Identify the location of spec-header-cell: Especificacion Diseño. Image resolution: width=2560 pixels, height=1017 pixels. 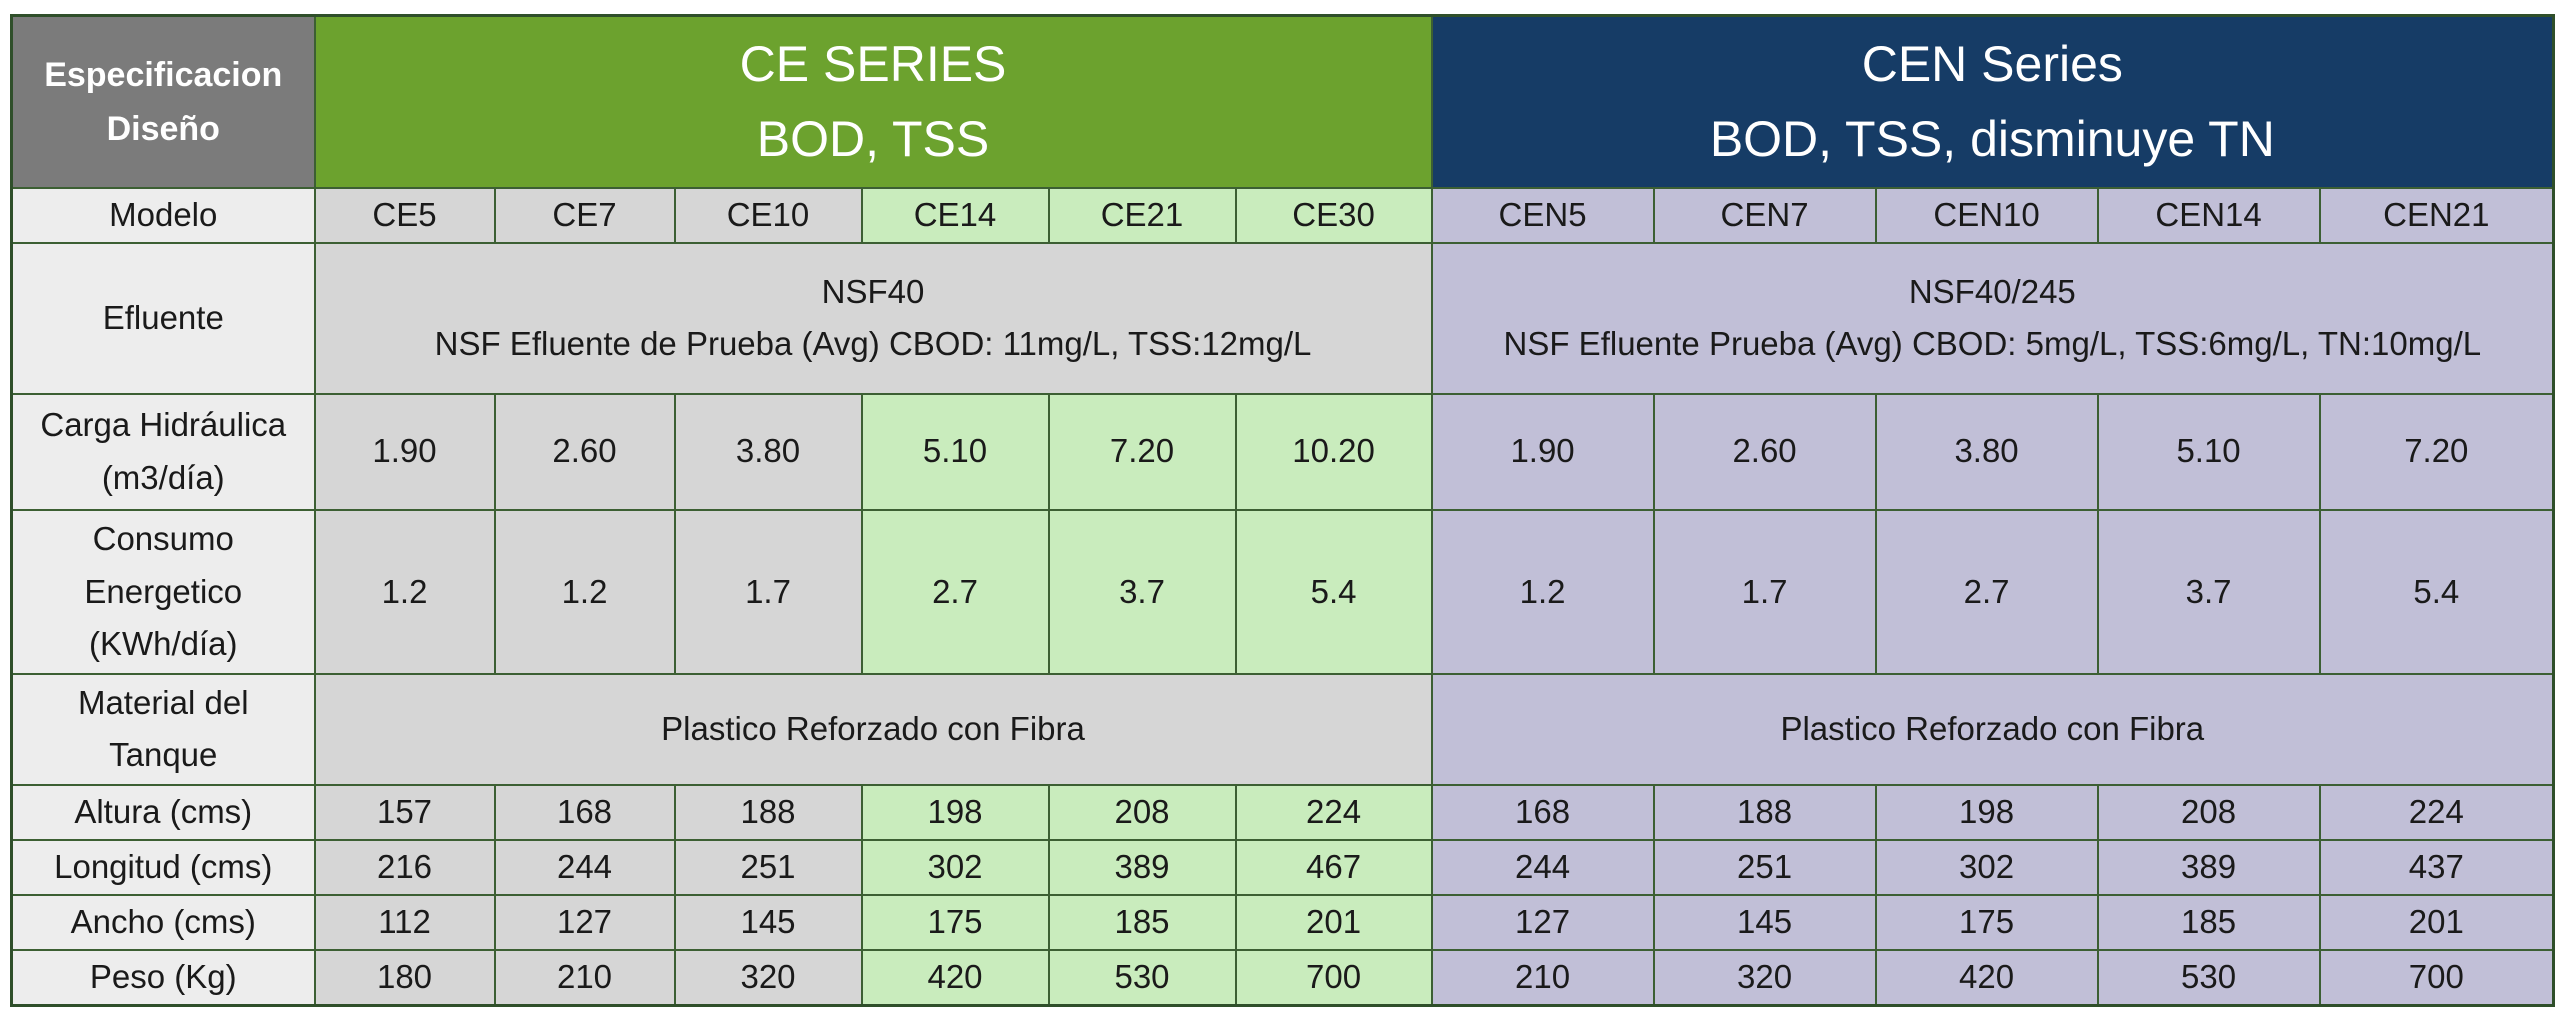
(163, 101).